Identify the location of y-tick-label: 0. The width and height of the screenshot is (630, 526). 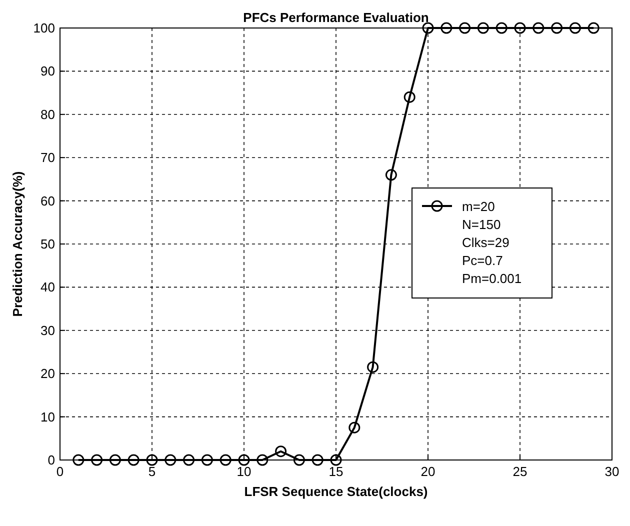
(51, 460).